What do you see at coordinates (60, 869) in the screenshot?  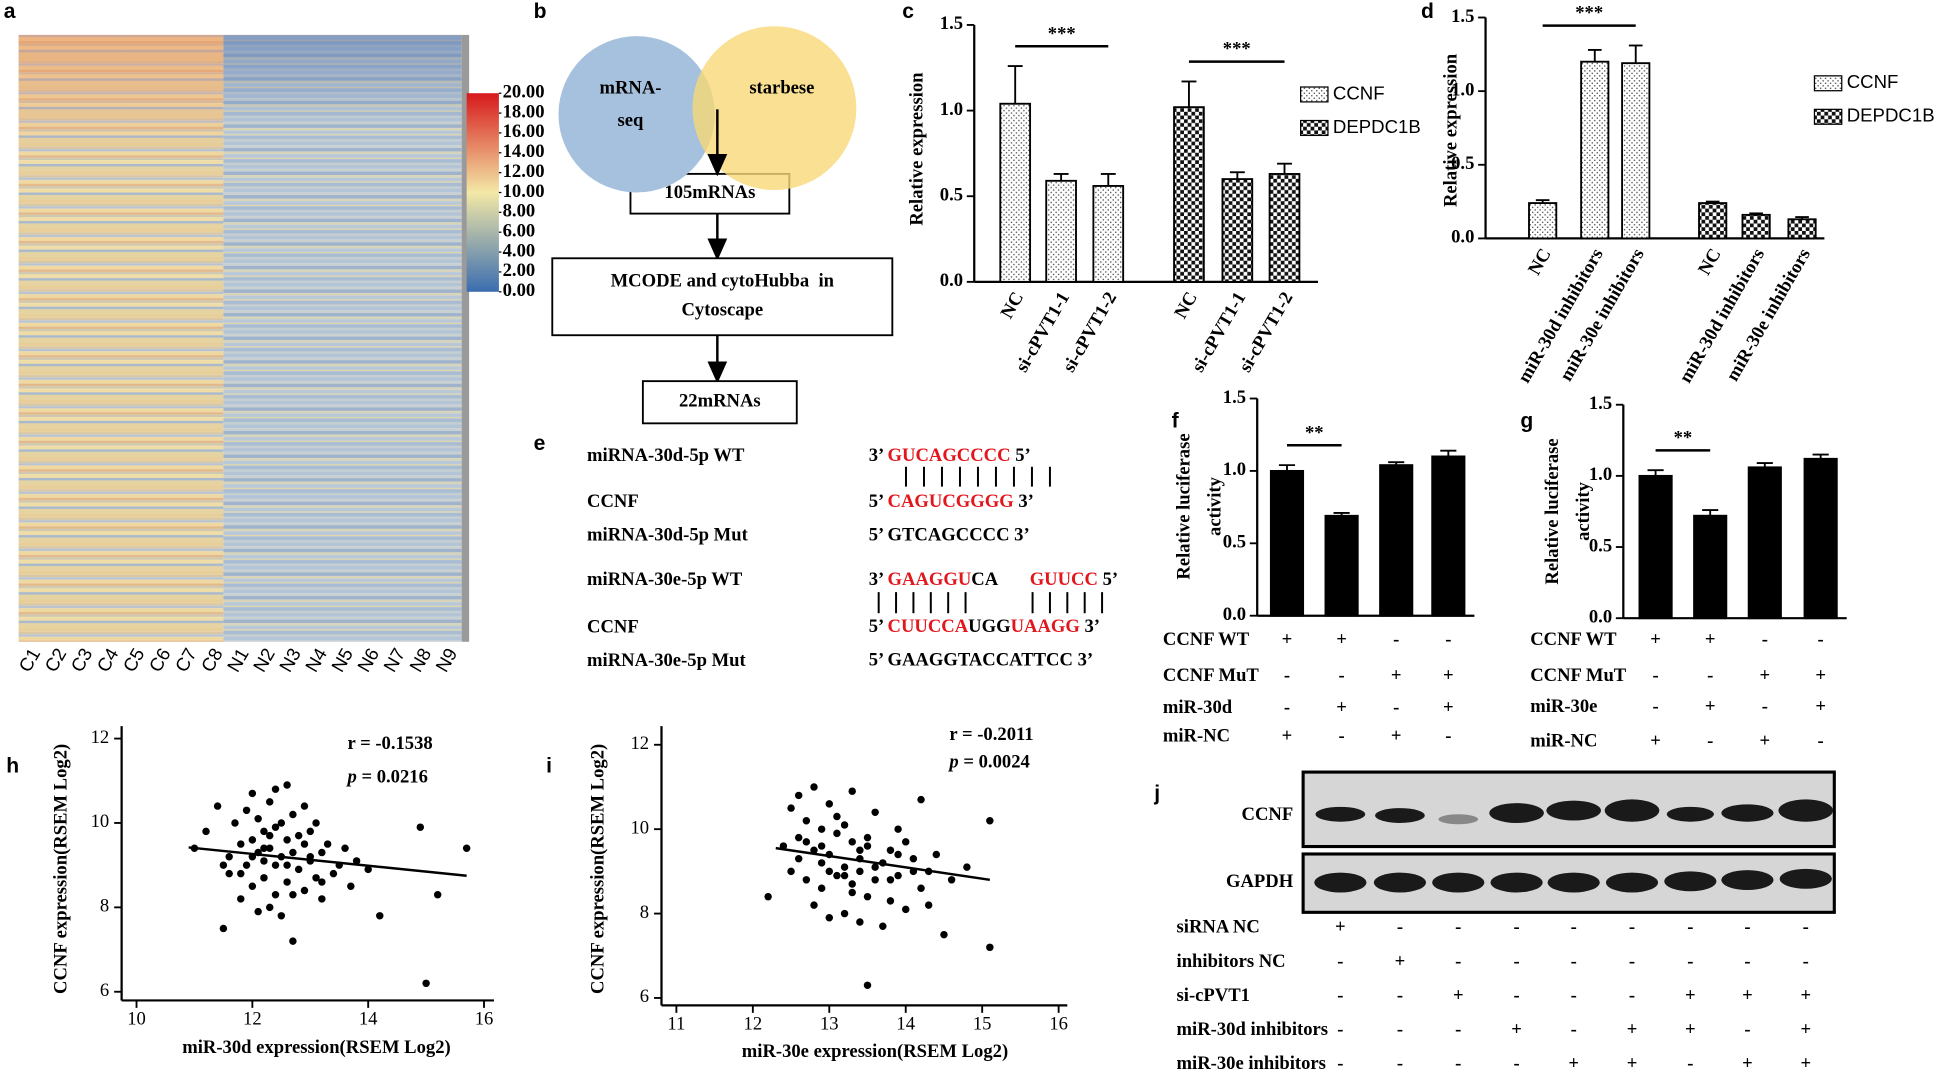 I see `y-axis-label: CCNF expression(RSEM Log2)` at bounding box center [60, 869].